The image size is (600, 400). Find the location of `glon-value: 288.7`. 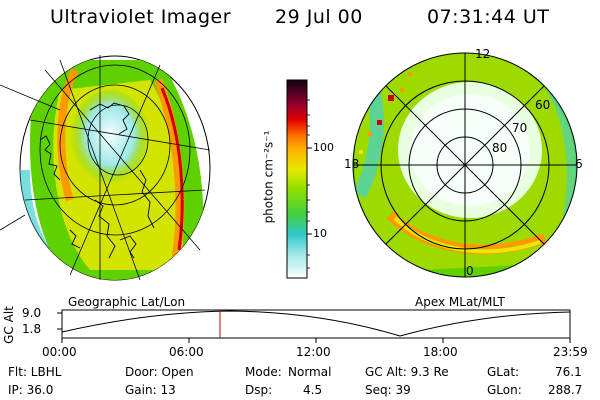

glon-value: 288.7 is located at coordinates (565, 390).